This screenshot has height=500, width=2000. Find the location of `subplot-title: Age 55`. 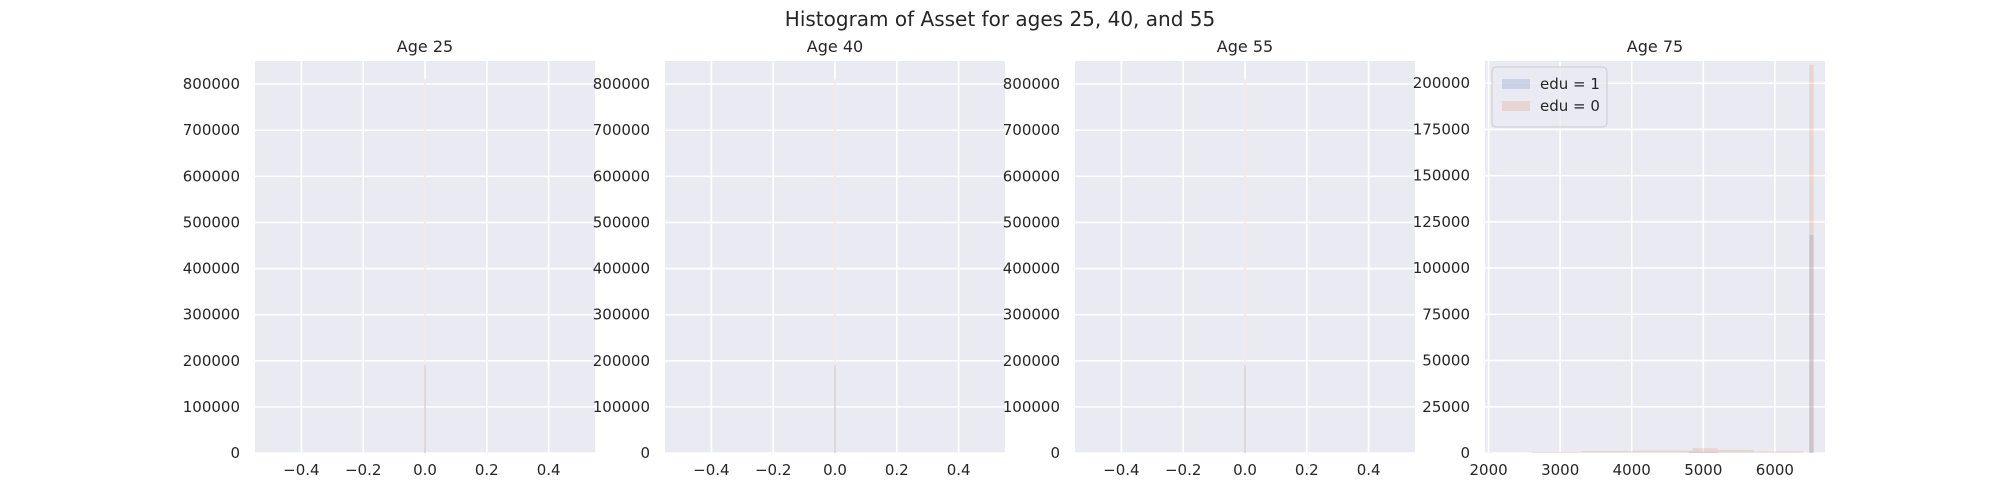

subplot-title: Age 55 is located at coordinates (1245, 46).